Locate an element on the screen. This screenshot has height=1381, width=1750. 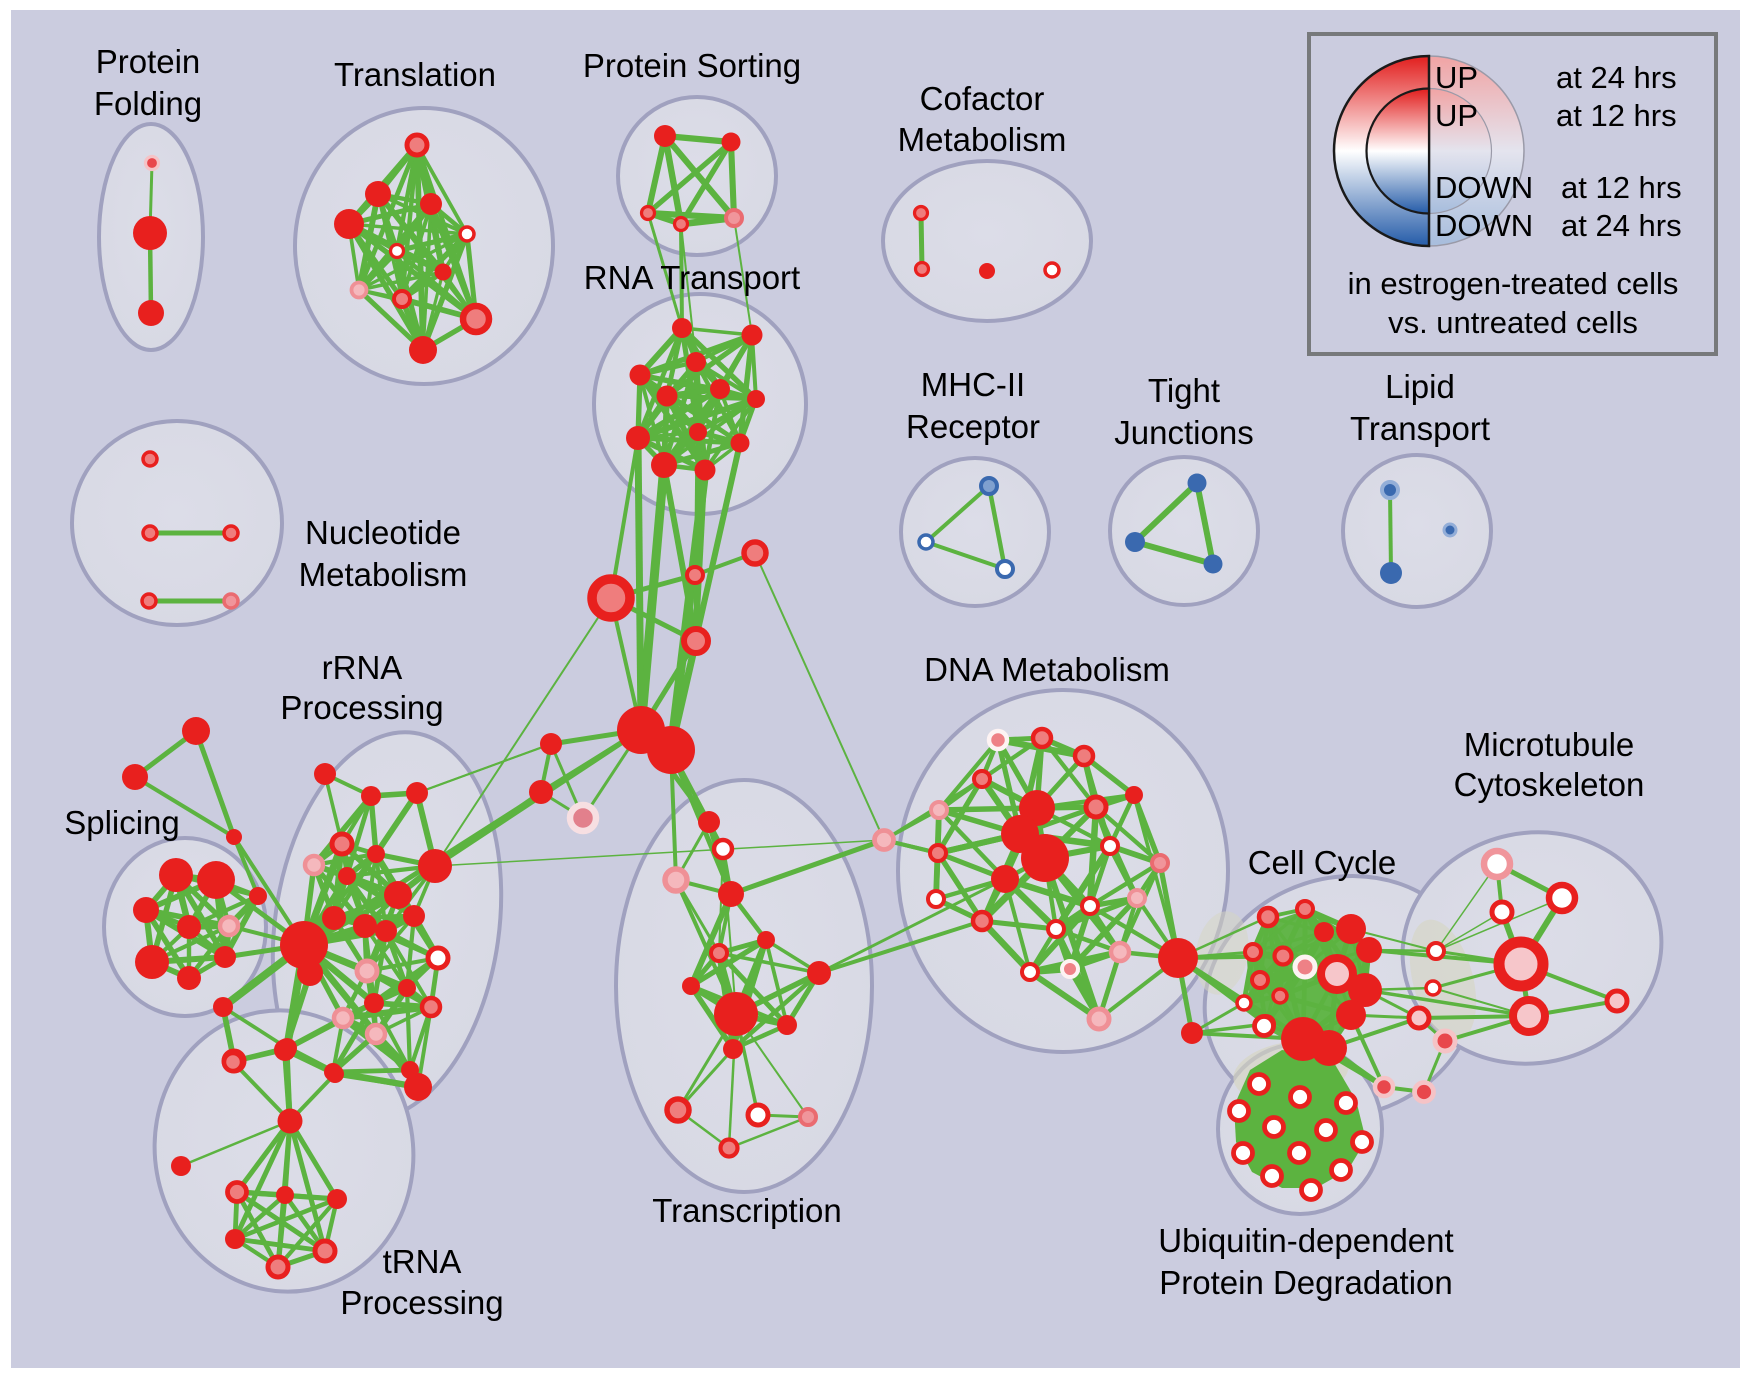
svg-text: Tight is located at coordinates (1184, 390).